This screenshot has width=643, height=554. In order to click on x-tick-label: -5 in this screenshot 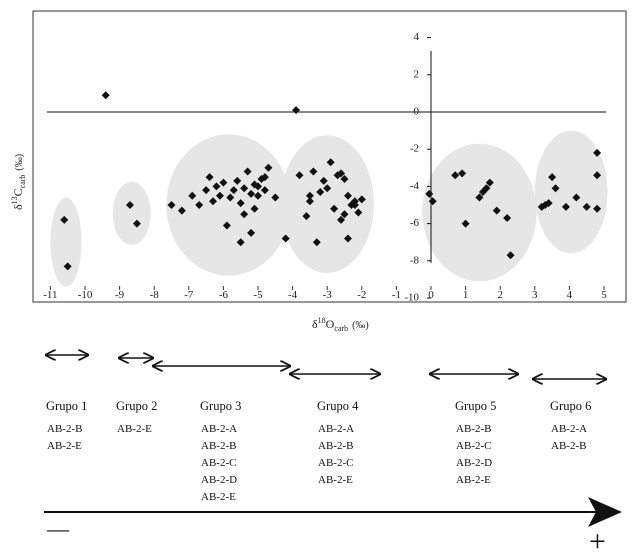, I will do `click(258, 295)`.